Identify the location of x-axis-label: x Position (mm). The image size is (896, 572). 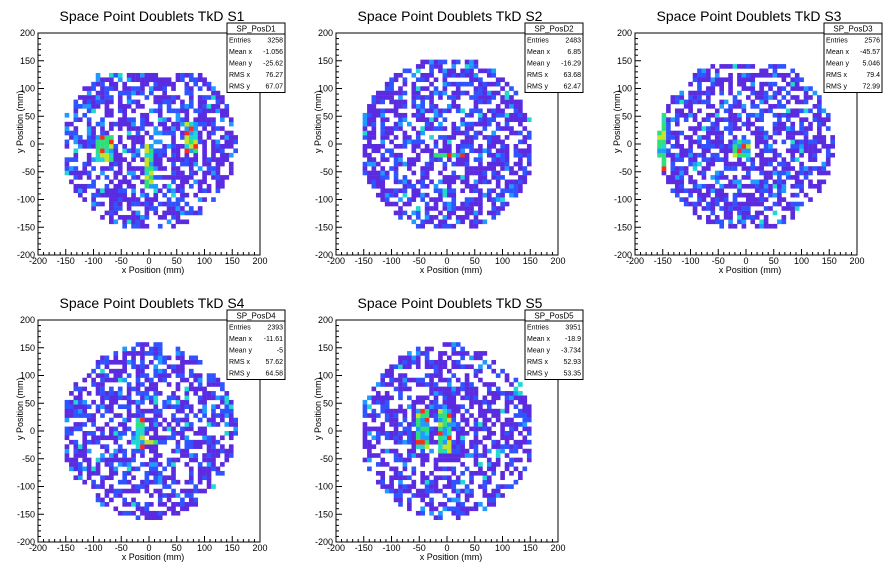
(750, 270).